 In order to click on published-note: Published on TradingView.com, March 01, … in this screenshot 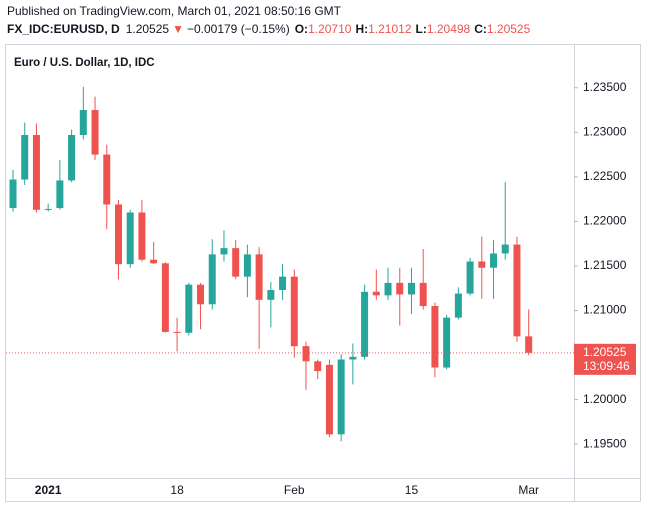, I will do `click(174, 11)`.